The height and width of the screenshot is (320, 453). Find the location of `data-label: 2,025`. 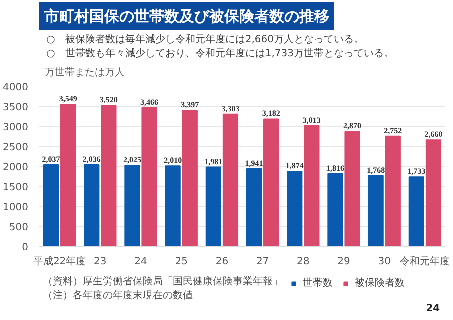

data-label: 2,025 is located at coordinates (132, 160).